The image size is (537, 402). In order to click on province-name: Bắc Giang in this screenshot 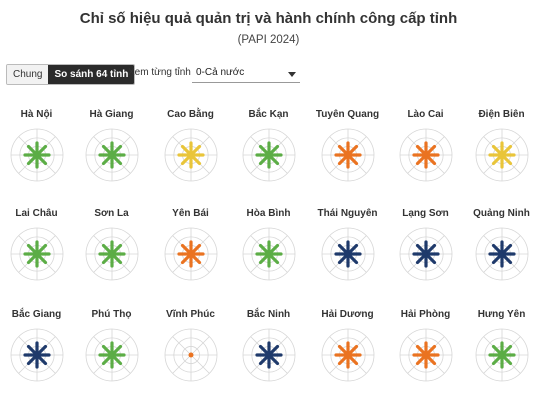, I will do `click(36, 314)`.